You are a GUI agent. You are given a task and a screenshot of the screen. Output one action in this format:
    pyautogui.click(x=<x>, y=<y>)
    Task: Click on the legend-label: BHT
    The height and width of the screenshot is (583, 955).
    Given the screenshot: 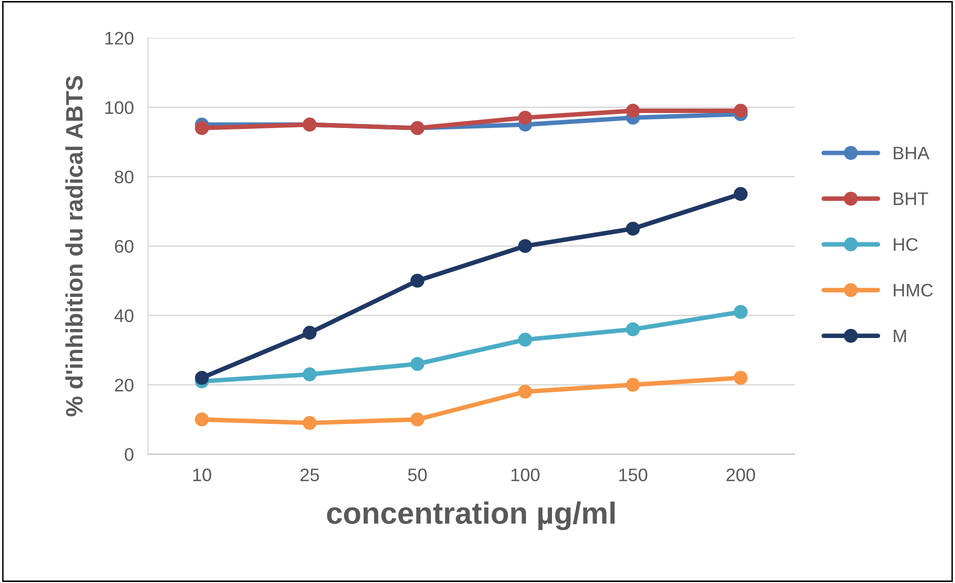 What is the action you would take?
    pyautogui.click(x=911, y=198)
    